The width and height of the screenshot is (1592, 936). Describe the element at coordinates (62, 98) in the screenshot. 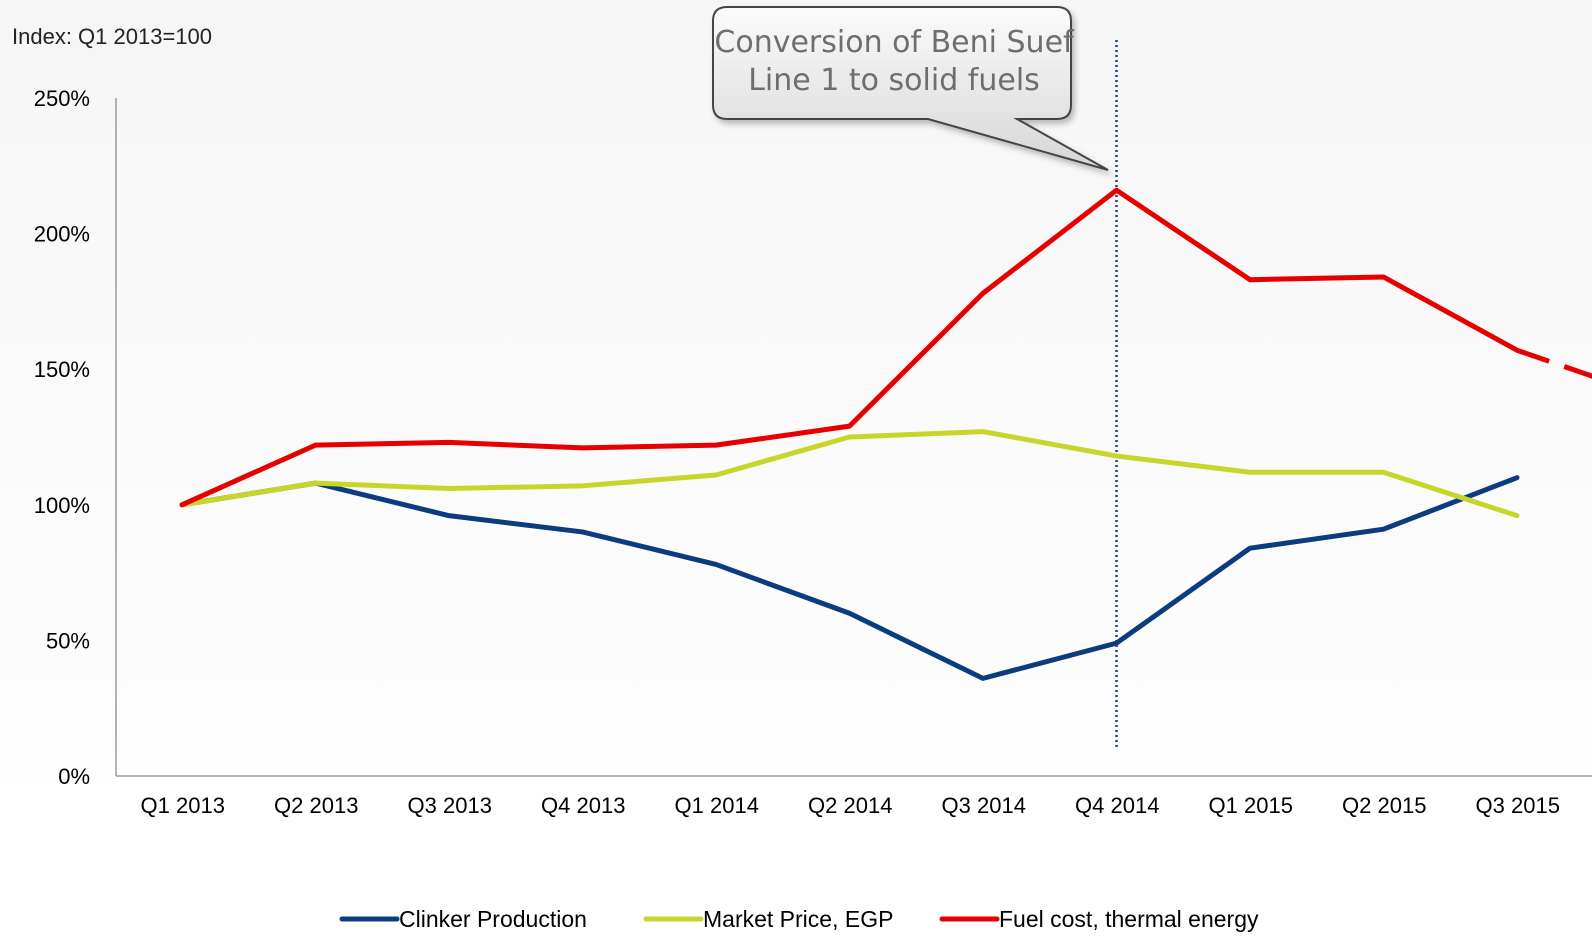

I see `y-tick-label: 250%` at that location.